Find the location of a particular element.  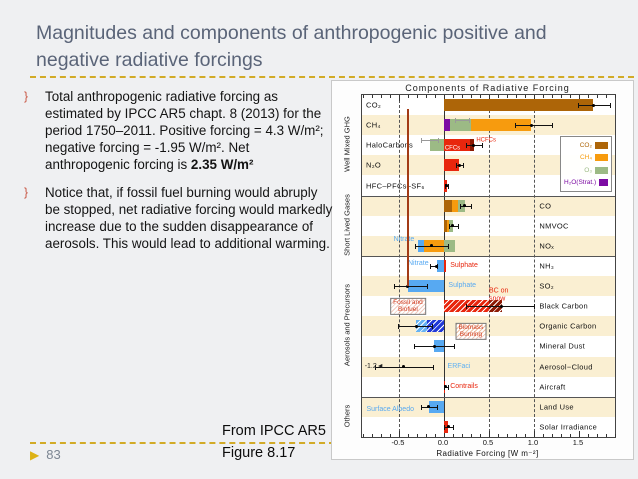

annotation-label: Nitrate is located at coordinates (418, 264).